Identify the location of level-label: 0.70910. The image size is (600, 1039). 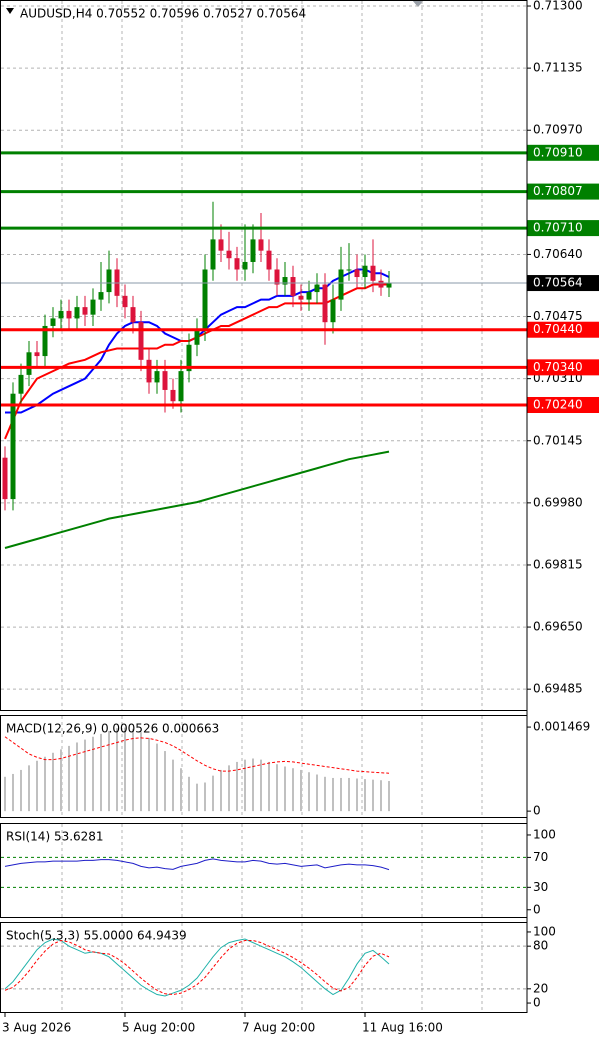
(558, 152).